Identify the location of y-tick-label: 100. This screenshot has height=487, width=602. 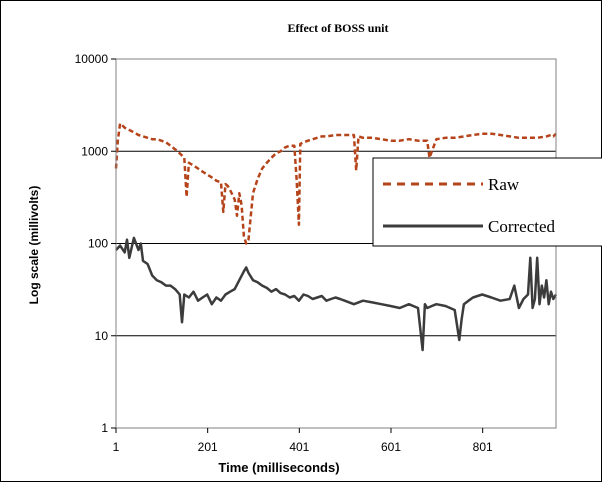
(98, 244).